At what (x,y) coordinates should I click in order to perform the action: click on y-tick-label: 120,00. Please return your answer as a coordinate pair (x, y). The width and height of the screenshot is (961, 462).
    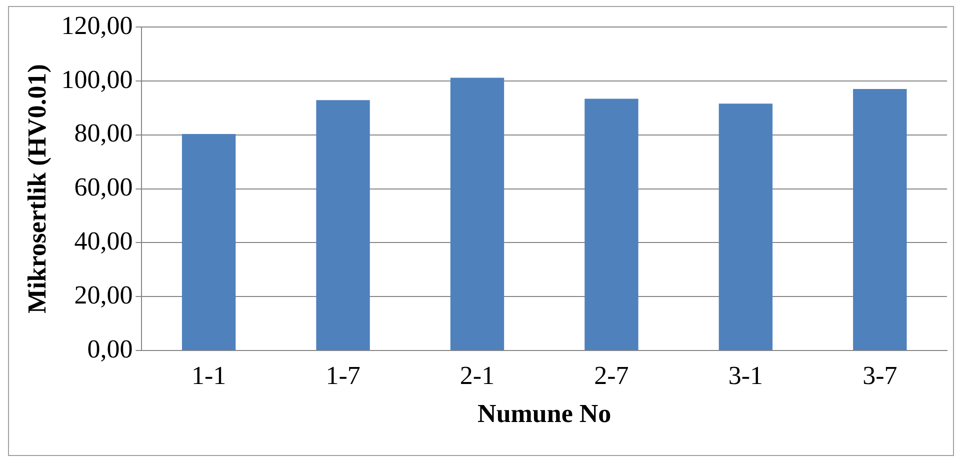
    Looking at the image, I should click on (97, 25).